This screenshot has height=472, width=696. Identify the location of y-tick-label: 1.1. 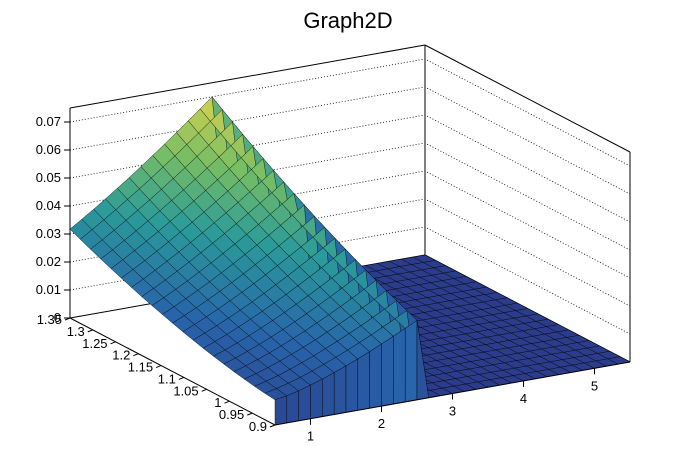
(167, 378).